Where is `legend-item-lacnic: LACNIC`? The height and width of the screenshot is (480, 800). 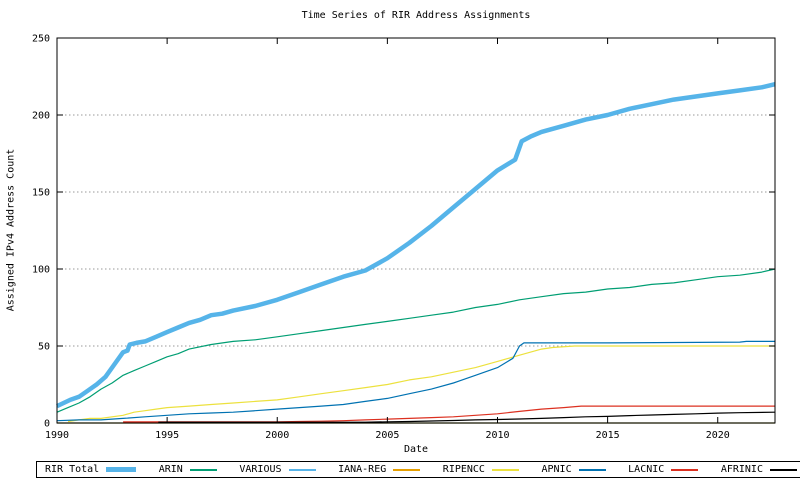 legend-item-lacnic: LACNIC is located at coordinates (663, 469).